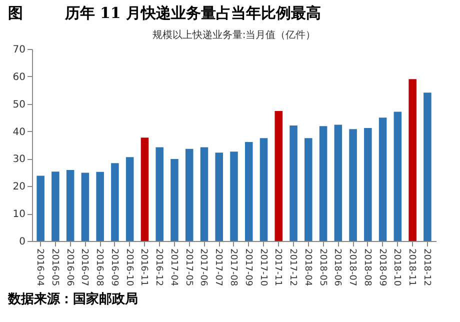 This screenshot has height=322, width=460. What do you see at coordinates (22, 242) in the screenshot?
I see `y-tick-label: 0` at bounding box center [22, 242].